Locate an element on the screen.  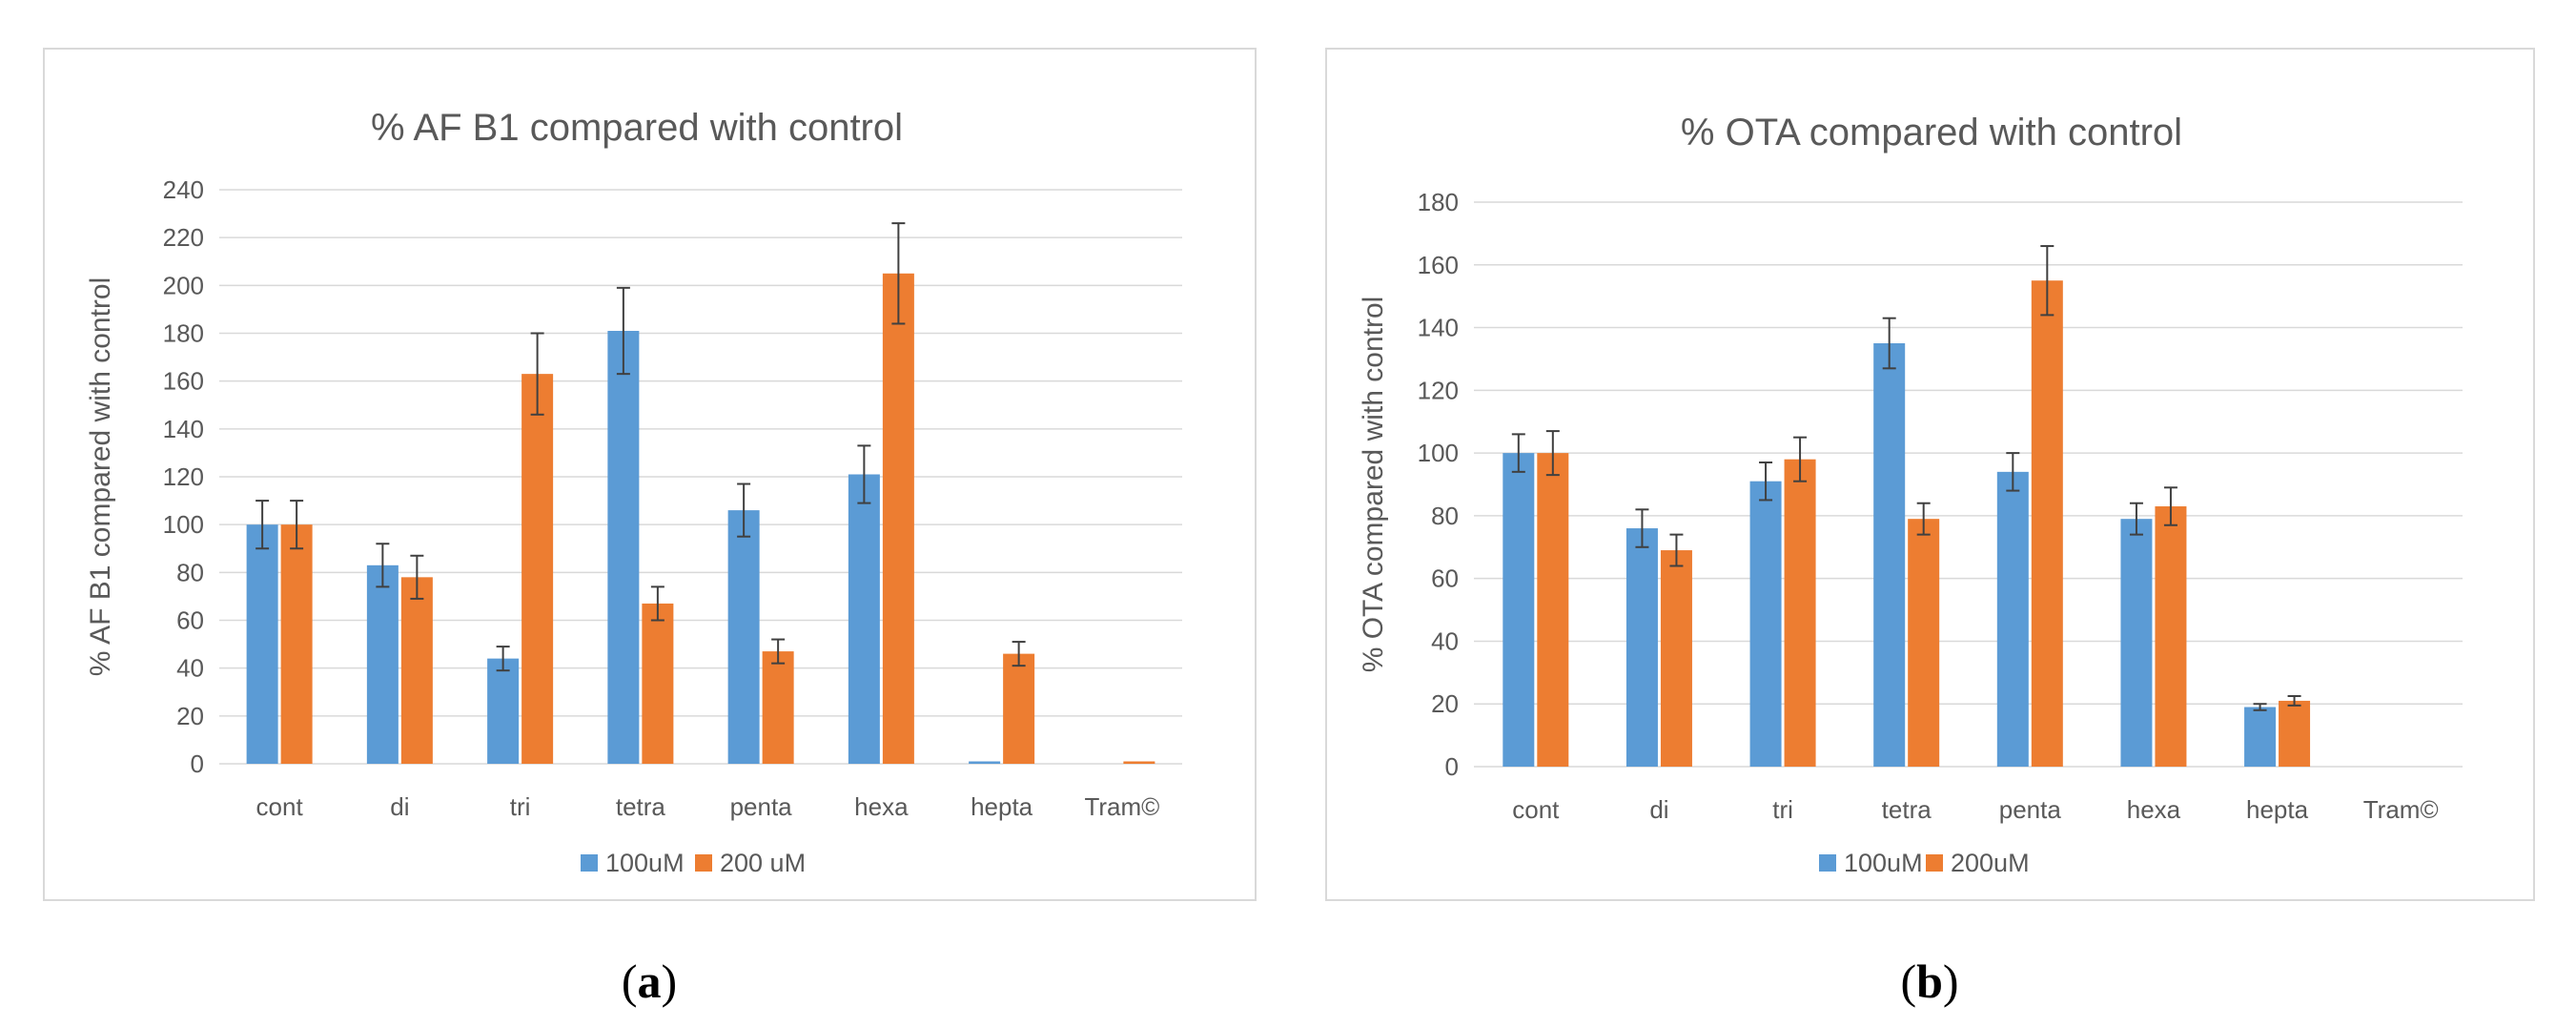
chart-a-x-tick-label: cont is located at coordinates (280, 806).